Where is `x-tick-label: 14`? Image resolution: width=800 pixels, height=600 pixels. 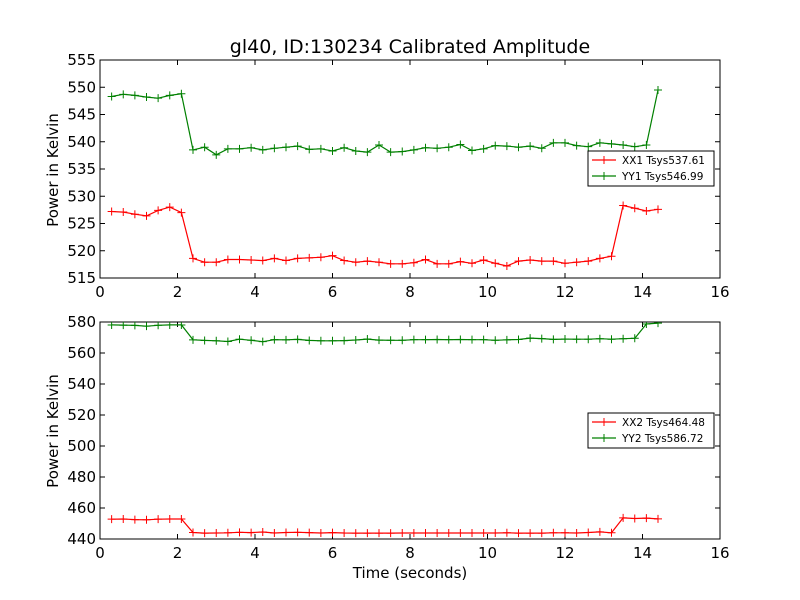 x-tick-label: 14 is located at coordinates (642, 292).